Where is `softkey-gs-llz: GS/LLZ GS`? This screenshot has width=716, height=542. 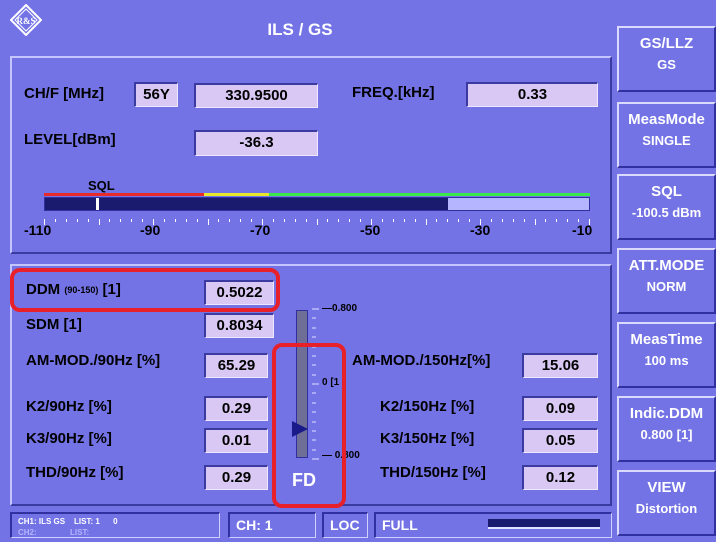
softkey-gs-llz: GS/LLZ GS is located at coordinates (666, 59).